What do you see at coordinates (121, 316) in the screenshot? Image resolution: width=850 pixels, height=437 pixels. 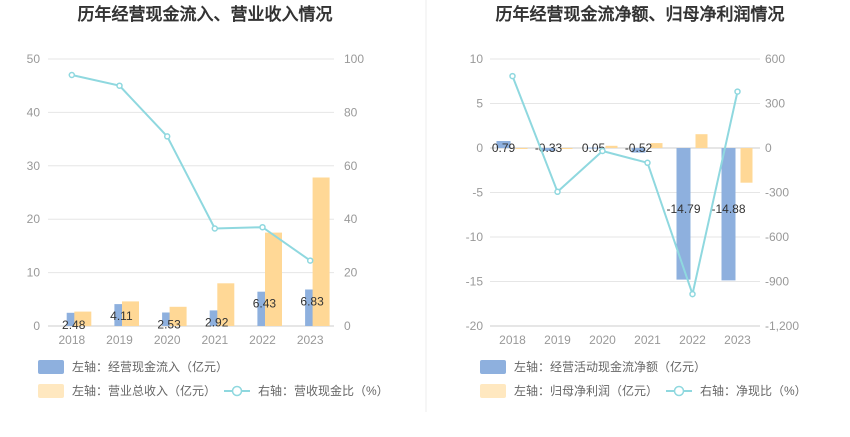 I see `bar-data-label: 4.11` at bounding box center [121, 316].